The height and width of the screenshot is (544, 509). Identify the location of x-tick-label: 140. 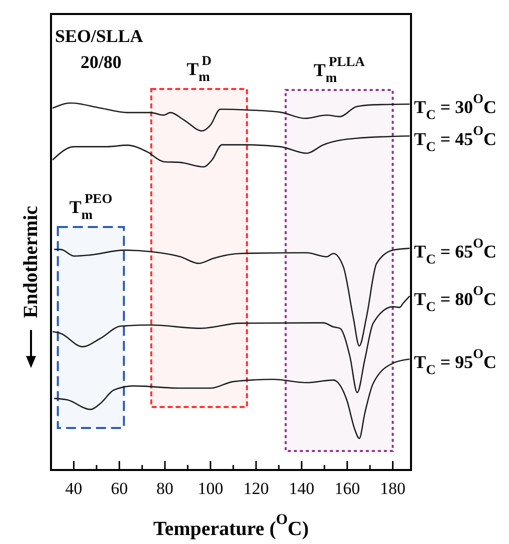
(301, 488).